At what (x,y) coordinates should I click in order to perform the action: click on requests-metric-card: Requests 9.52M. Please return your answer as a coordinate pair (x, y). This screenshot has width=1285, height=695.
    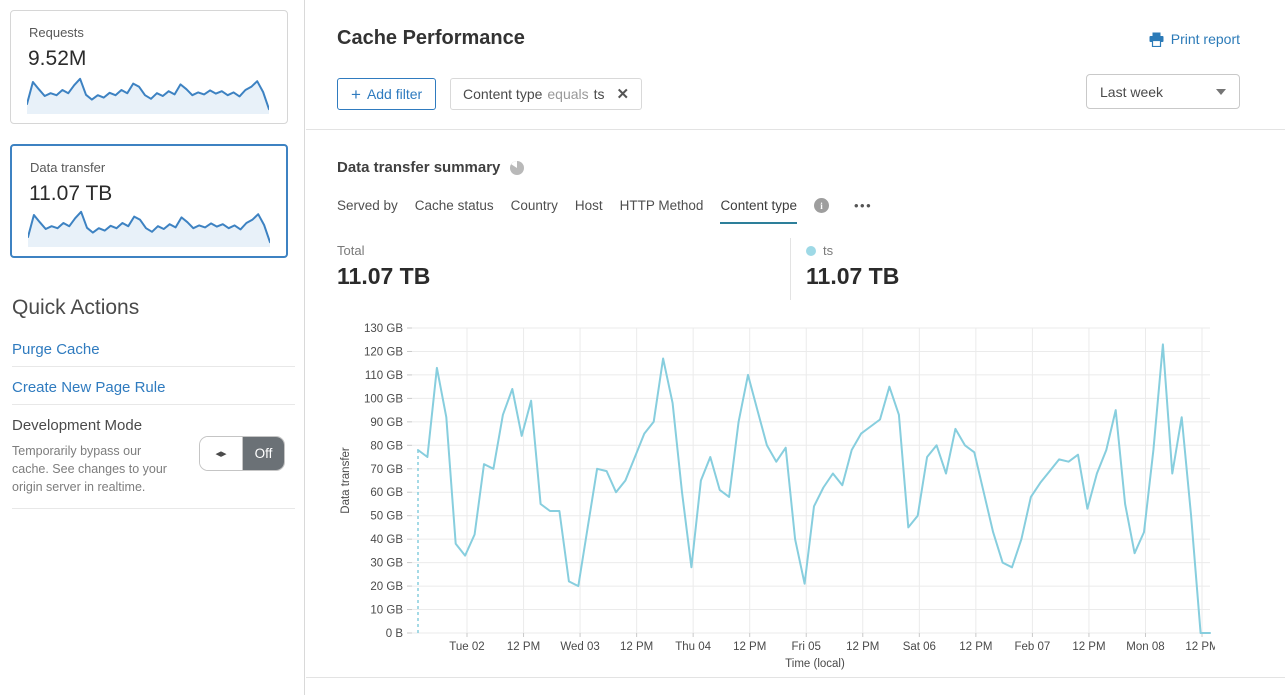
    Looking at the image, I should click on (149, 67).